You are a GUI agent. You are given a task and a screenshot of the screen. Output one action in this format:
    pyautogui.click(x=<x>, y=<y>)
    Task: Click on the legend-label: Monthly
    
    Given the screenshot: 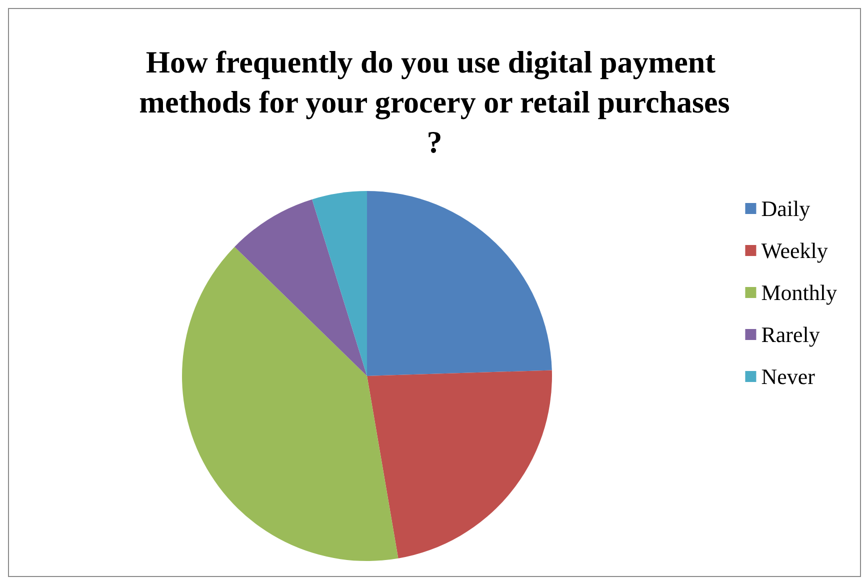 What is the action you would take?
    pyautogui.click(x=799, y=292)
    